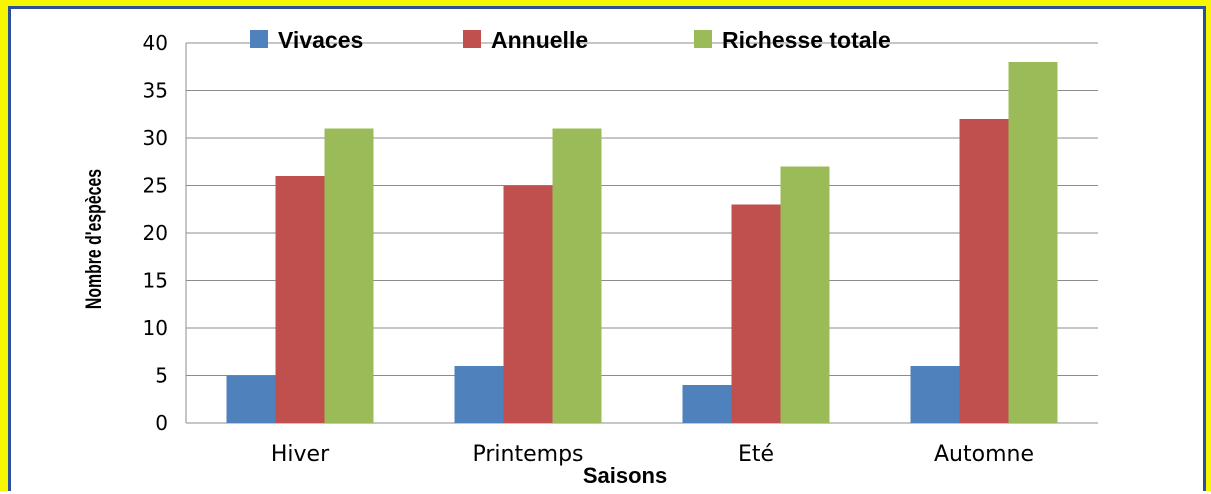  I want to click on y-tick-label: 0, so click(161, 423).